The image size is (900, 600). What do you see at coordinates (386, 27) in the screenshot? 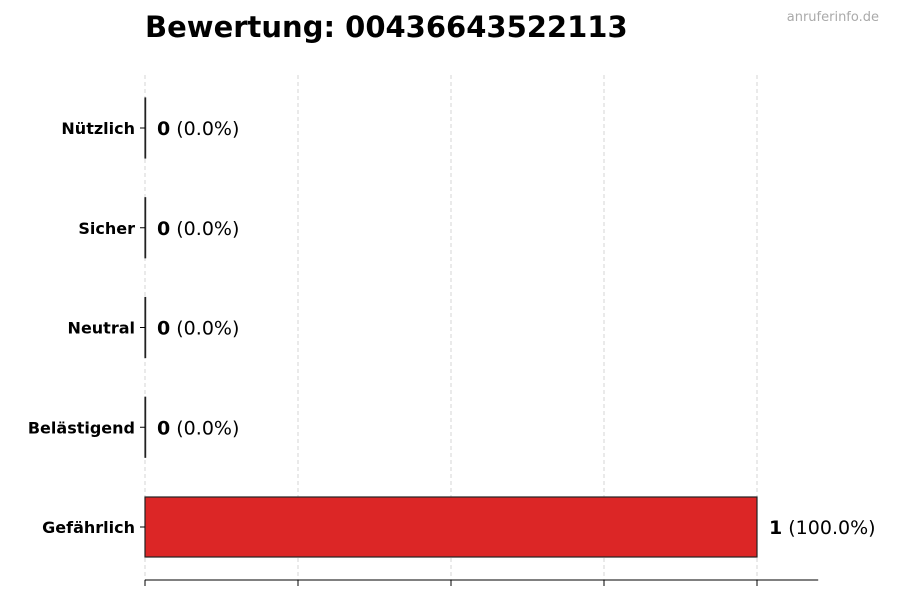
I see `chart-title: Bewertung: 00436643522113` at bounding box center [386, 27].